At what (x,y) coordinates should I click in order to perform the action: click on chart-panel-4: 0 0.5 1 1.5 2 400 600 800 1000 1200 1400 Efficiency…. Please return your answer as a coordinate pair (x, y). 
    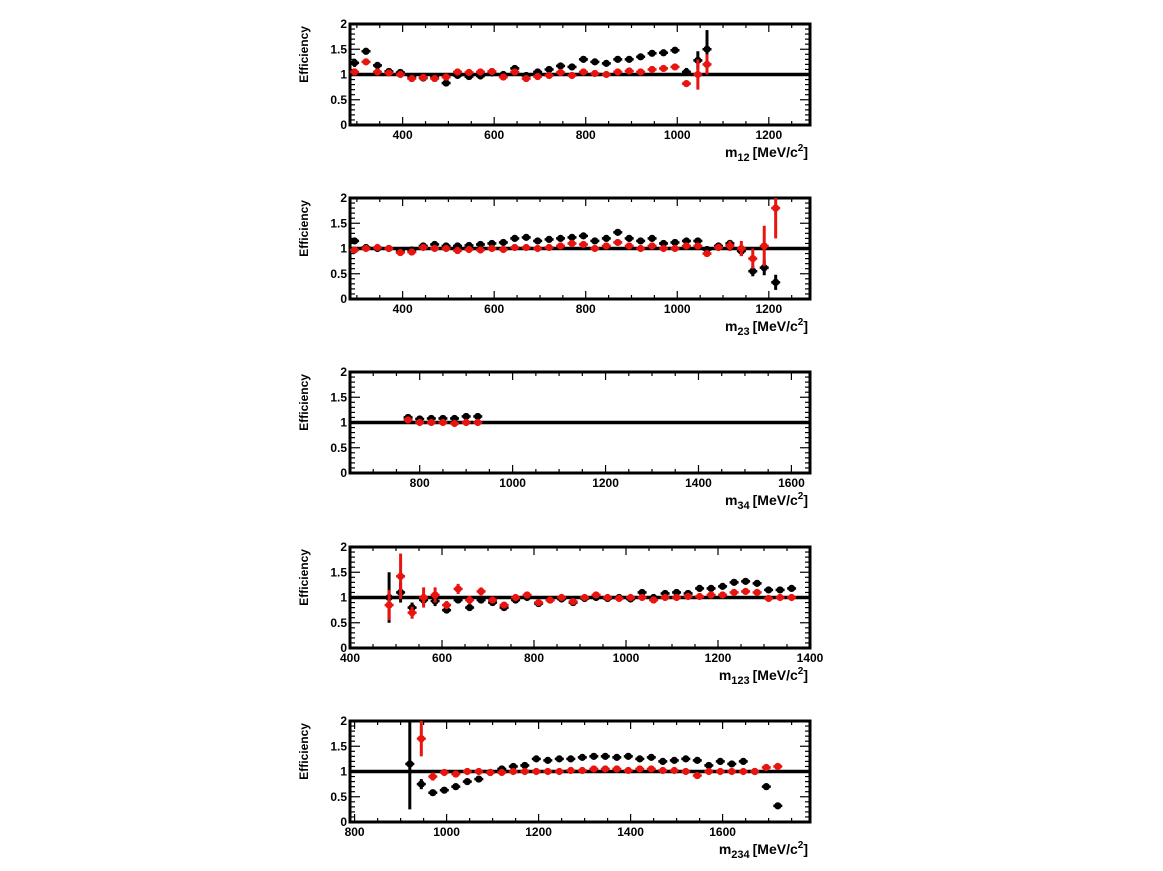
    Looking at the image, I should click on (560, 613).